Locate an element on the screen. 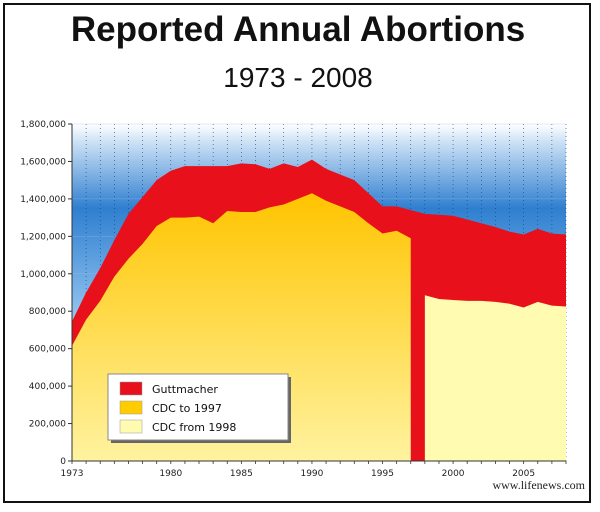 The height and width of the screenshot is (512, 600). y-tick-label: 1,200,000 is located at coordinates (43, 237).